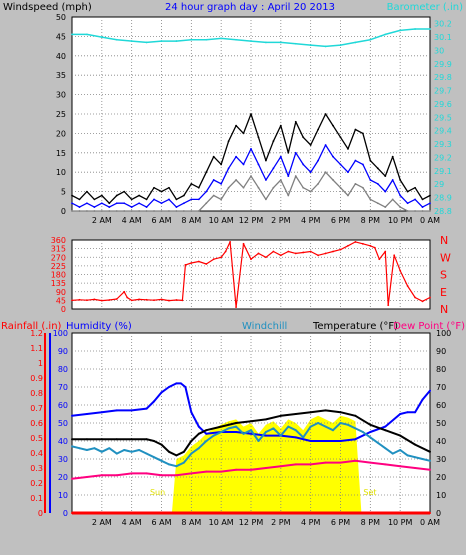  I want to click on tick-label-temperature: 30, so click(441, 459).